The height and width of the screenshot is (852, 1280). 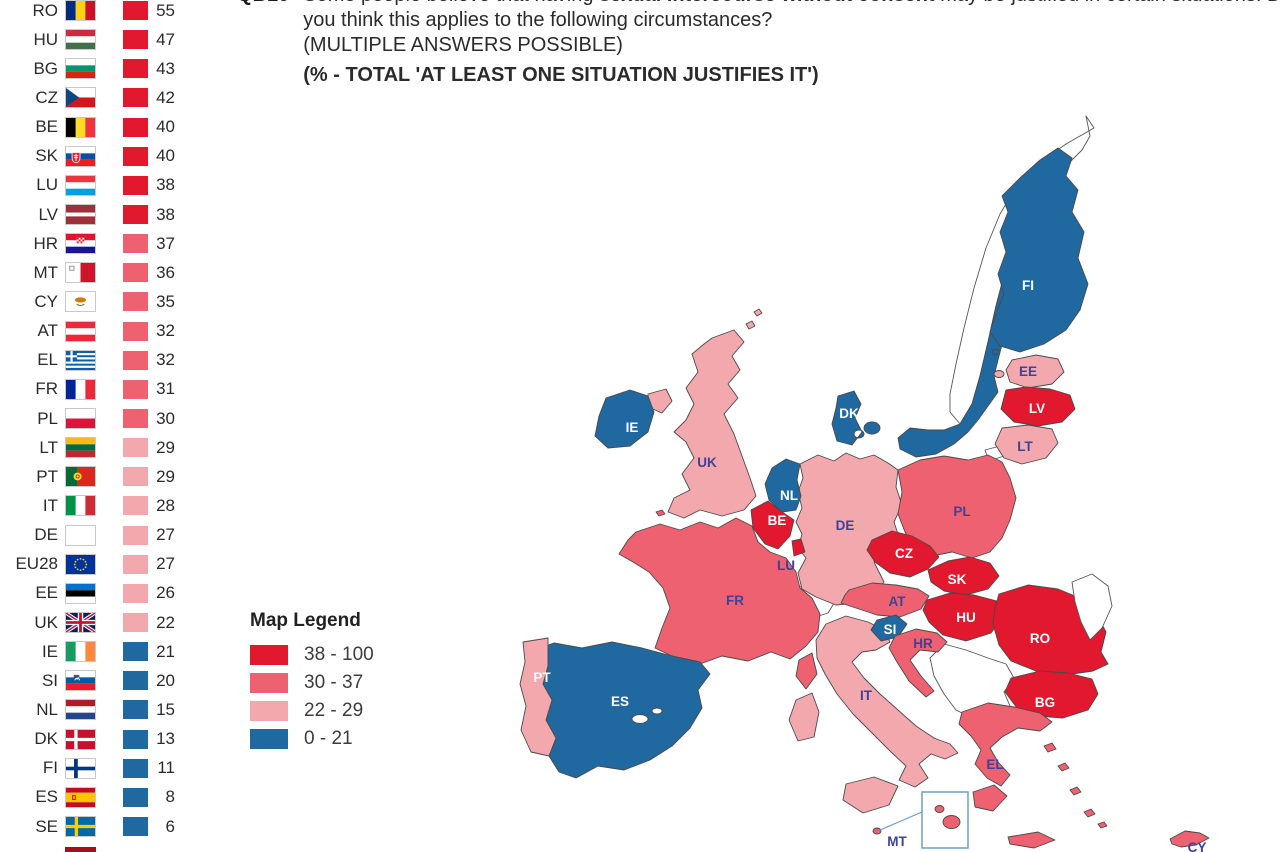 What do you see at coordinates (165, 185) in the screenshot?
I see `country-value: 38` at bounding box center [165, 185].